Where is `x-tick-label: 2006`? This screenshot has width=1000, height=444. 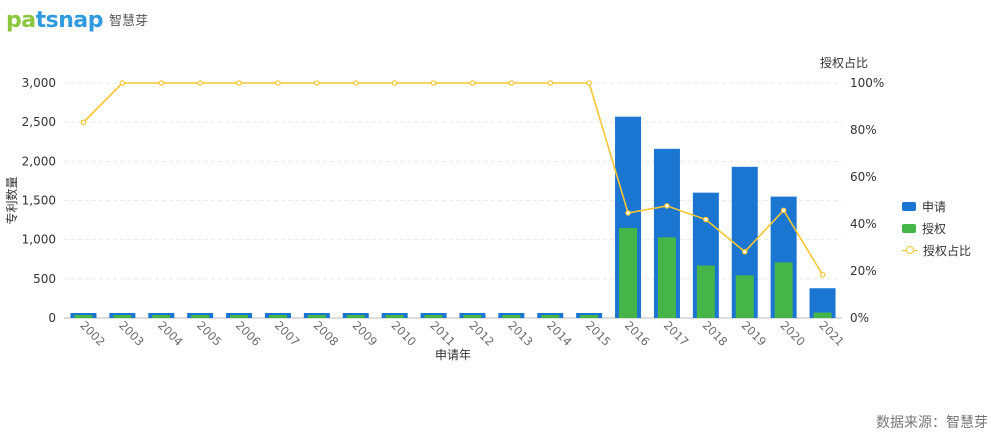
x-tick-label: 2006 is located at coordinates (248, 333).